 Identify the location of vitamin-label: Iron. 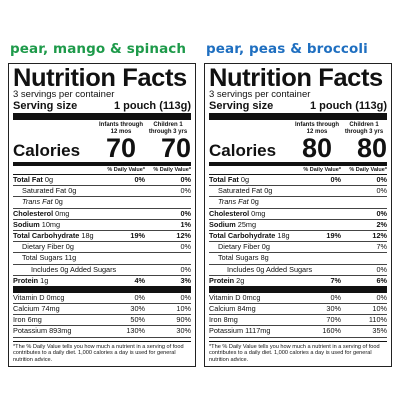
(215, 320).